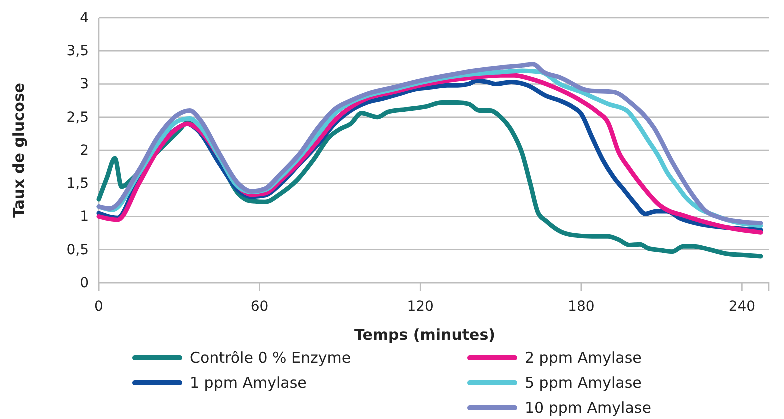 The height and width of the screenshot is (419, 784). I want to click on x-tick-label: 0, so click(99, 306).